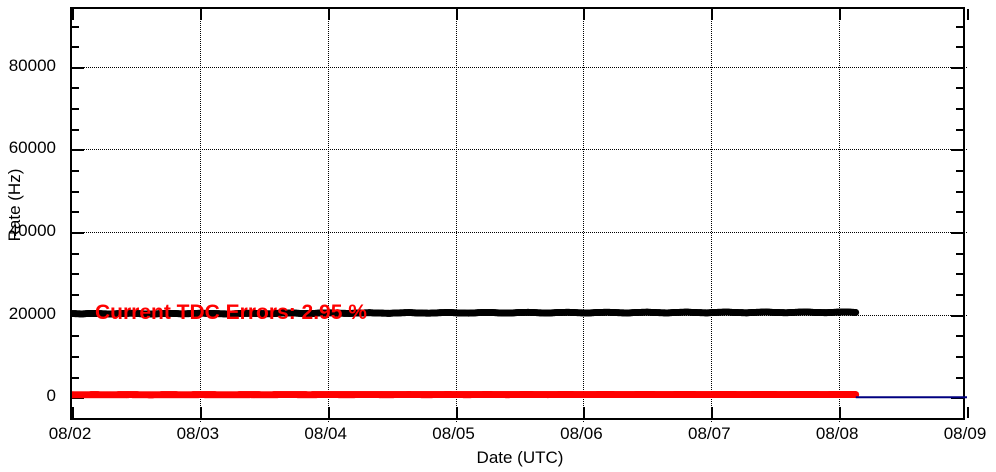 The image size is (996, 472). What do you see at coordinates (51, 396) in the screenshot?
I see `y-tick-label: 0` at bounding box center [51, 396].